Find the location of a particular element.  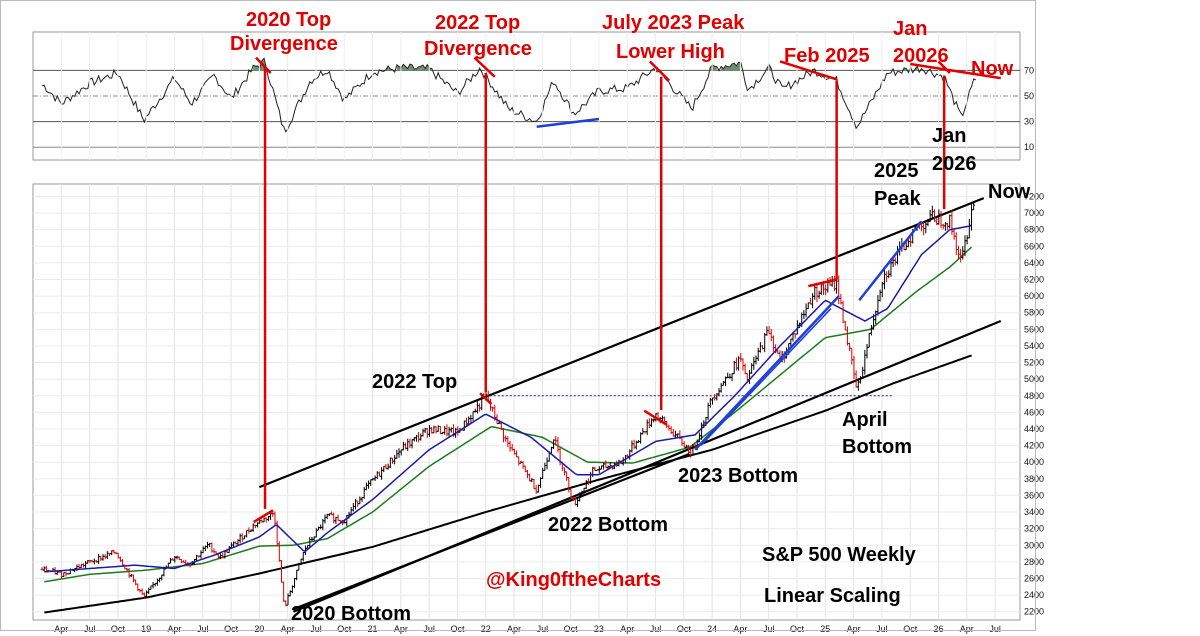

annotation-label: 2020 Top is located at coordinates (288, 20).